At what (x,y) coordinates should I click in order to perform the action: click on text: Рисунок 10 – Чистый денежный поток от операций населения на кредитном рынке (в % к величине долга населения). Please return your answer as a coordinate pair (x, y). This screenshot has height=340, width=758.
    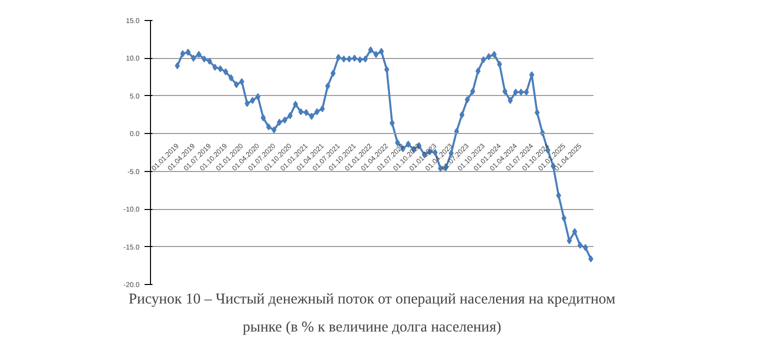
    Looking at the image, I should click on (372, 314).